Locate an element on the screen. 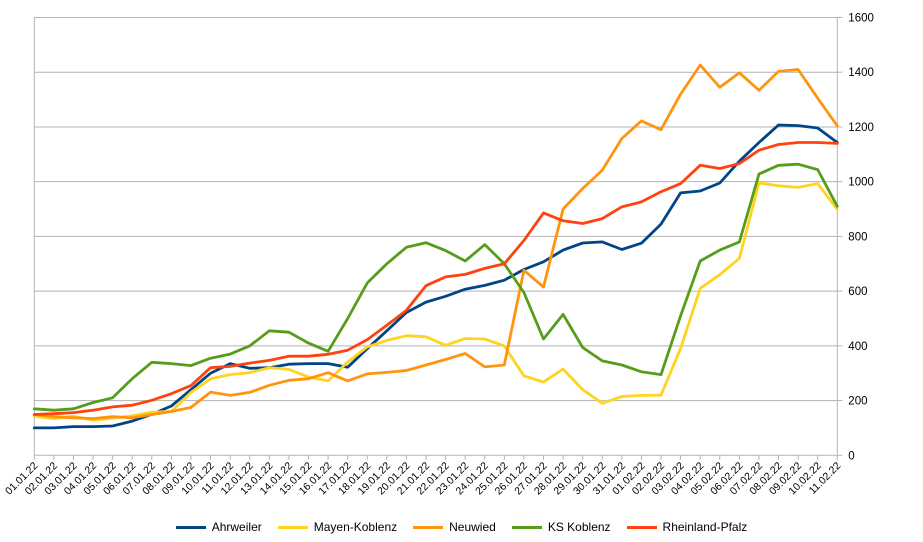 The image size is (923, 542). legend-label: Mayen-Koblenz is located at coordinates (355, 527).